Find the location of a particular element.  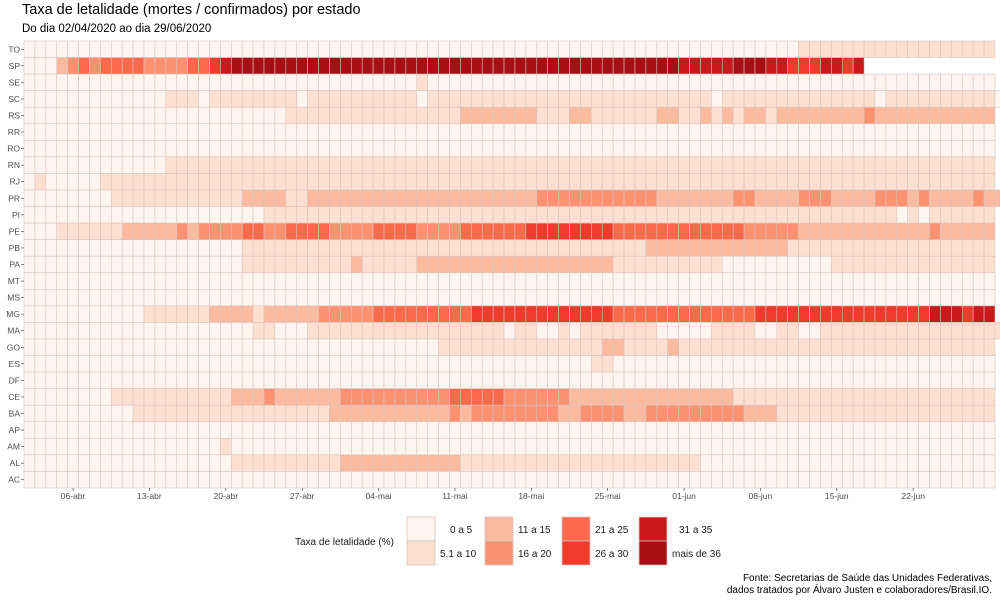

heatmap-row-es is located at coordinates (509, 364).